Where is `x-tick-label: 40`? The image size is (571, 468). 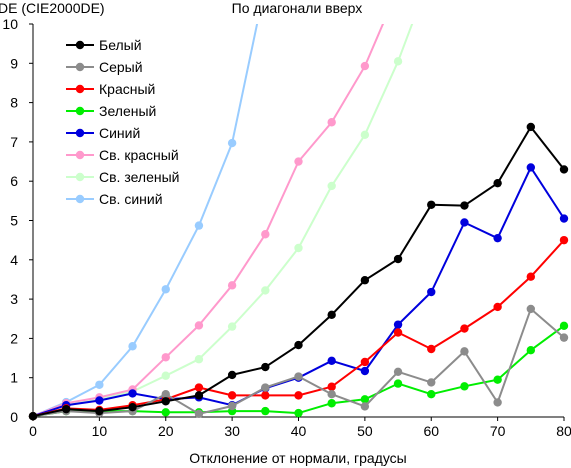 x-tick-label: 40 is located at coordinates (299, 431).